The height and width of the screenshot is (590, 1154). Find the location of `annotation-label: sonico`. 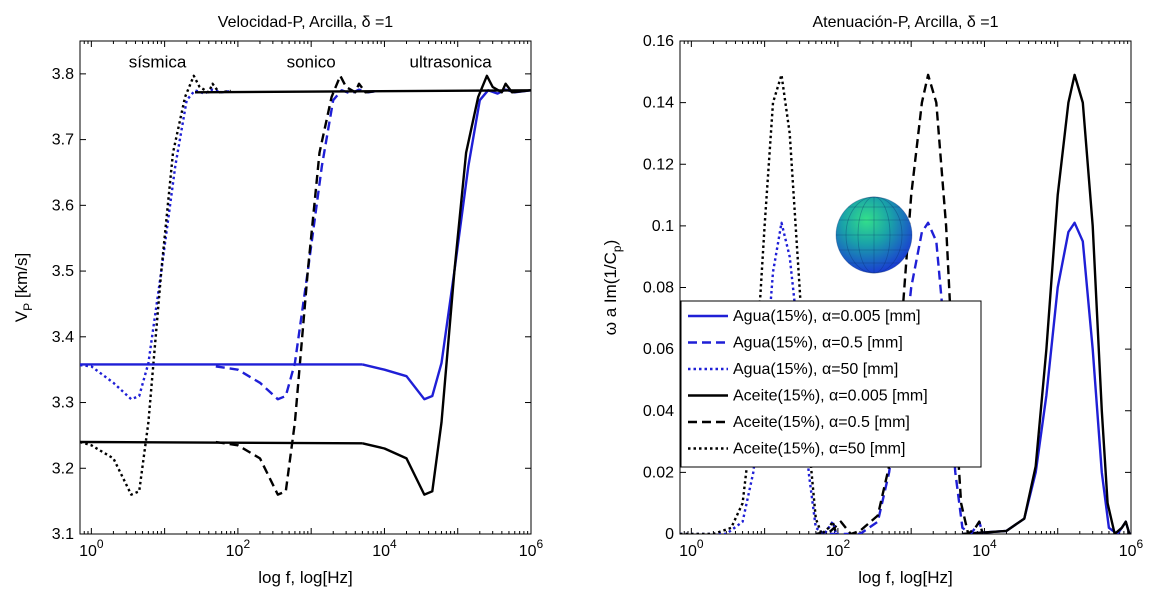

annotation-label: sonico is located at coordinates (311, 61).